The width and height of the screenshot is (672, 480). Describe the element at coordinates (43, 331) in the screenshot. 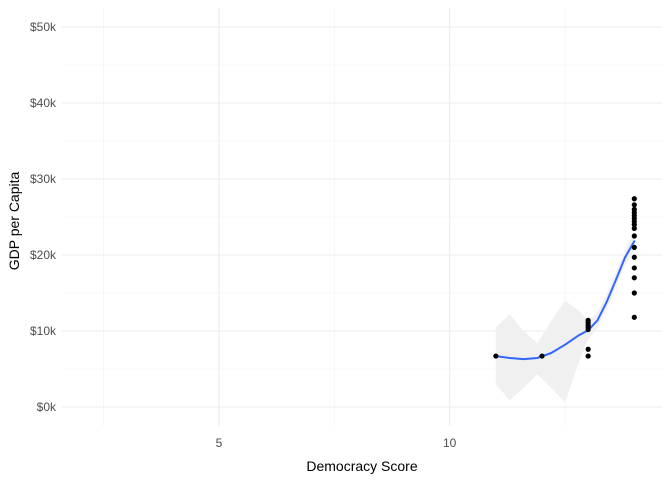

I see `y-tick-label: $10k` at that location.